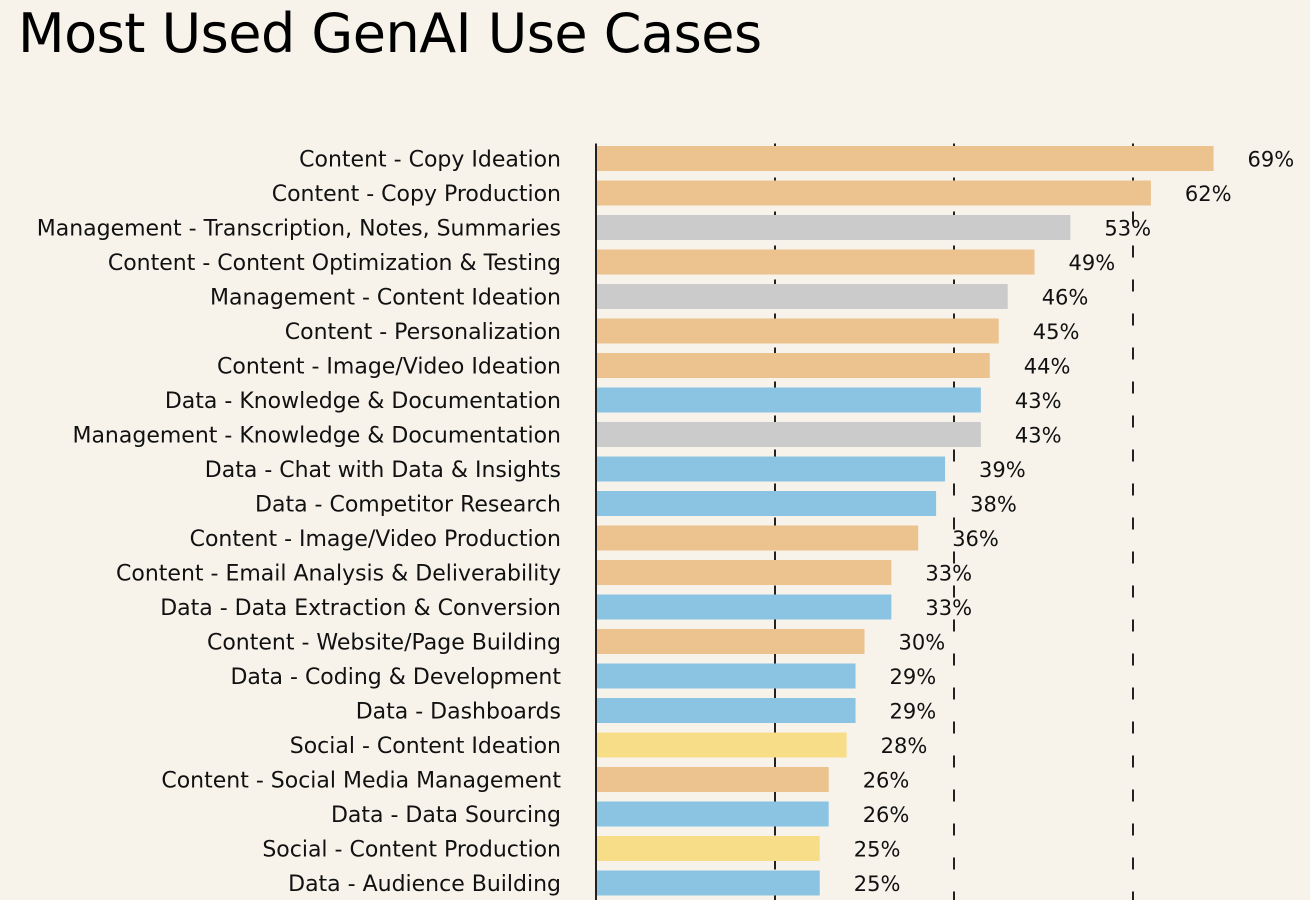 The height and width of the screenshot is (900, 1310). I want to click on category-label: Data - Audience Building, so click(424, 884).